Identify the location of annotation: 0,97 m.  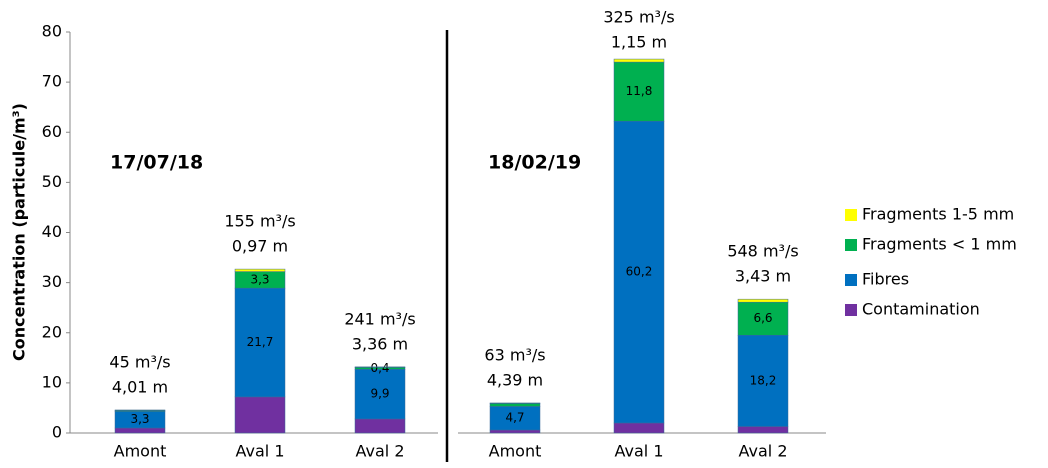
(260, 246).